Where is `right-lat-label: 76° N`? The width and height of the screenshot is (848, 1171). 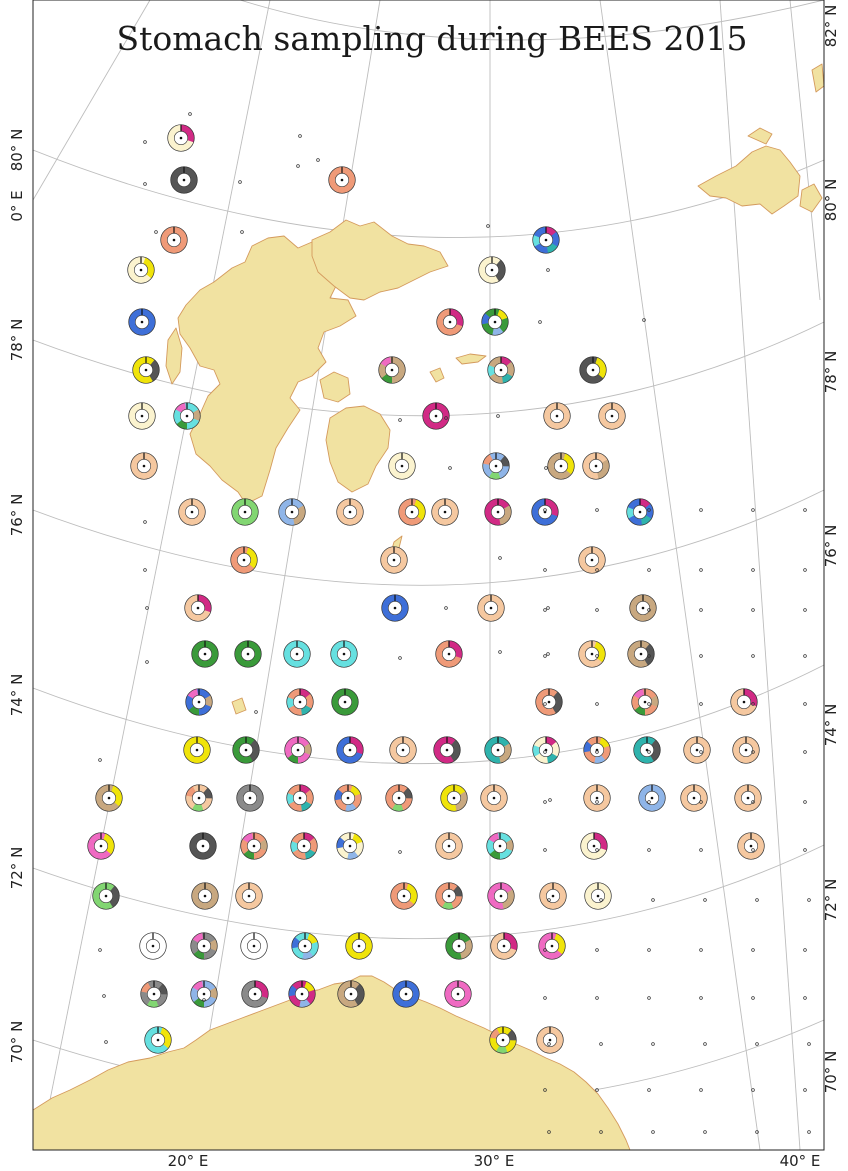 right-lat-label: 76° N is located at coordinates (831, 546).